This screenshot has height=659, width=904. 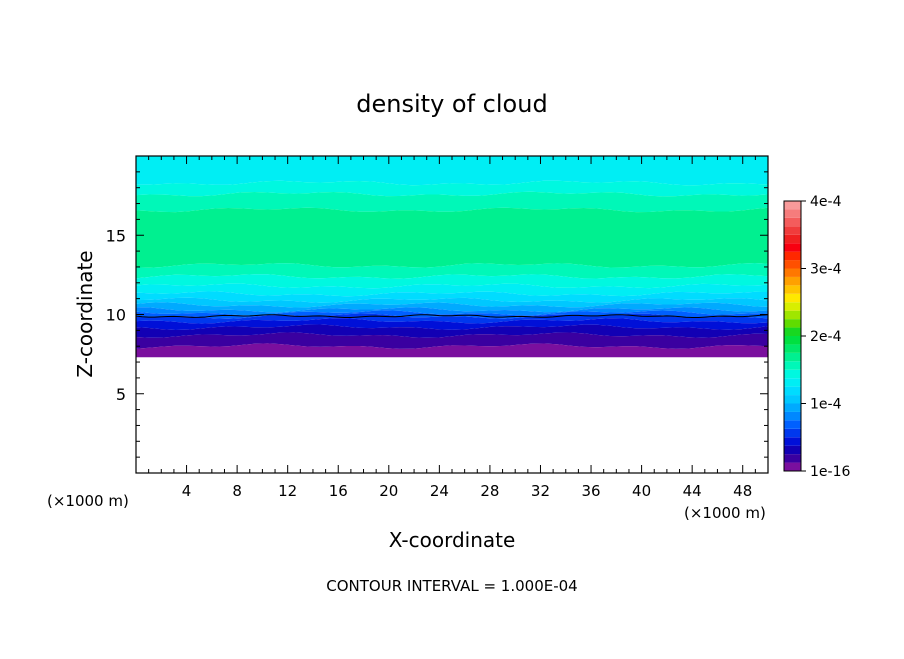 What do you see at coordinates (116, 315) in the screenshot?
I see `y-tick-label: 10` at bounding box center [116, 315].